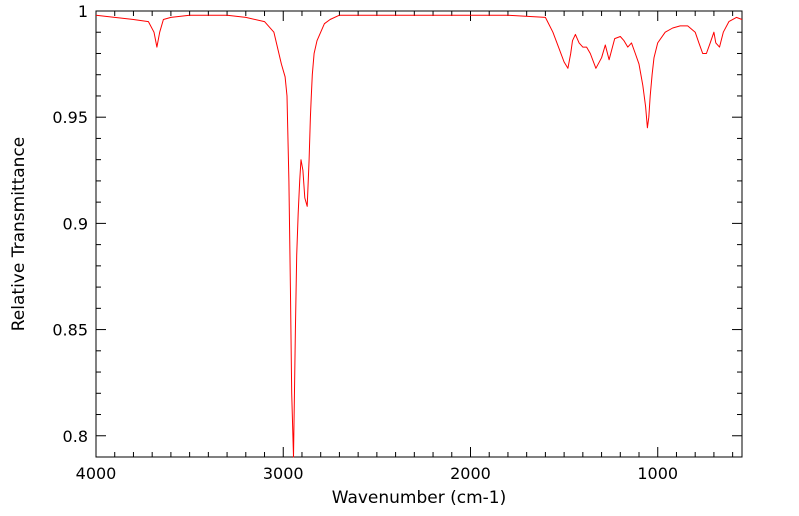  Describe the element at coordinates (419, 498) in the screenshot. I see `x-axis-label: Wavenumber (cm-1)` at that location.